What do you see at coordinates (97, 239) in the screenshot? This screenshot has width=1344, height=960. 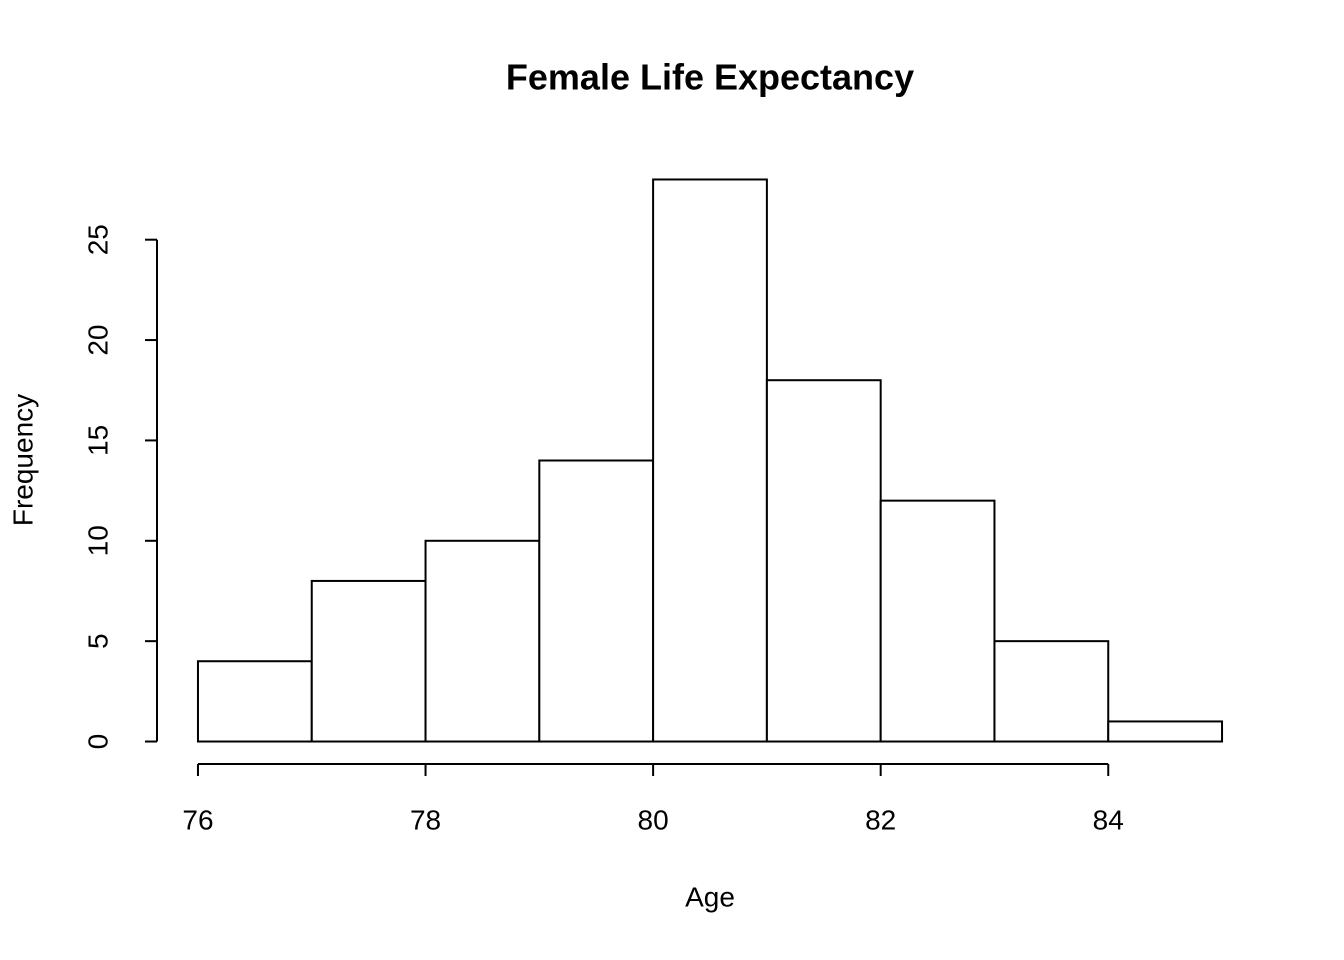 I see `y-tick-label: 25` at bounding box center [97, 239].